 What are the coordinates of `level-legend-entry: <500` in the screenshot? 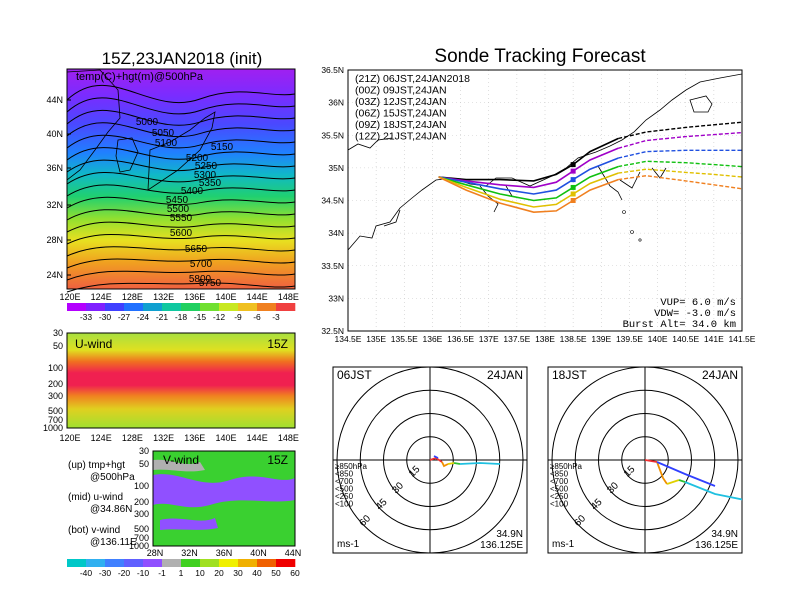 It's located at (559, 489).